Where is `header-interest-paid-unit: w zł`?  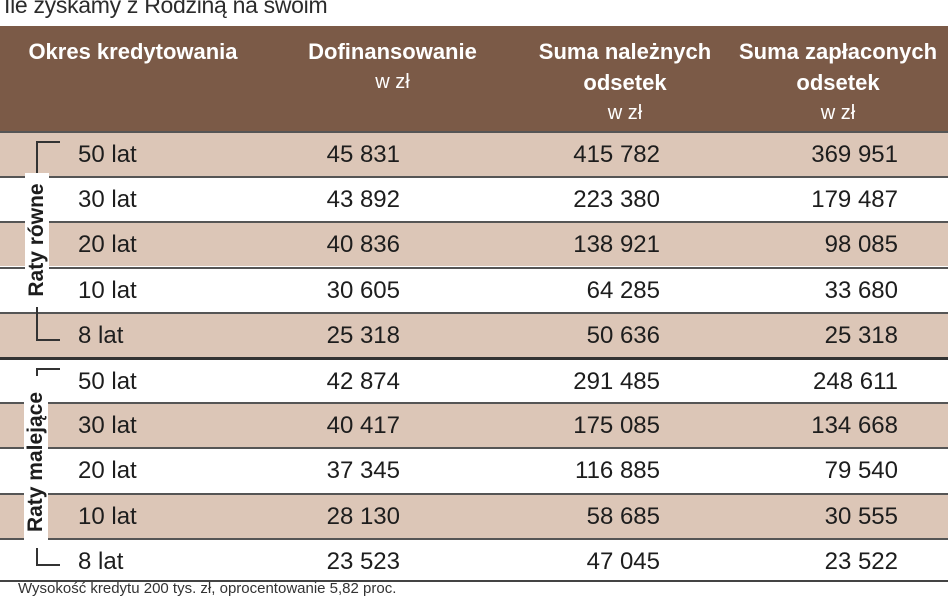
header-interest-paid-unit: w zł is located at coordinates (838, 113).